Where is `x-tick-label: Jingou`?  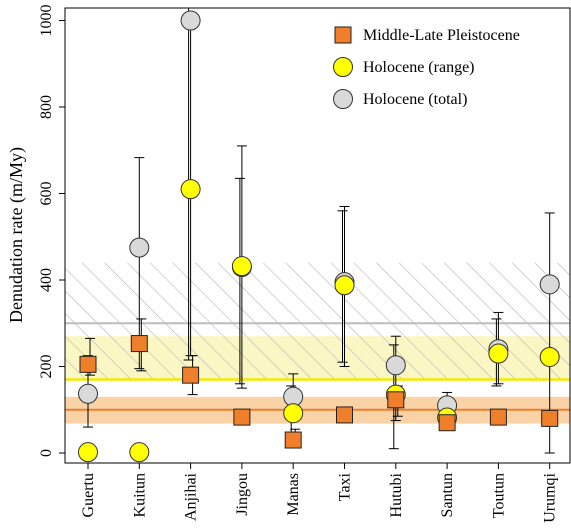
x-tick-label: Jingou is located at coordinates (242, 494).